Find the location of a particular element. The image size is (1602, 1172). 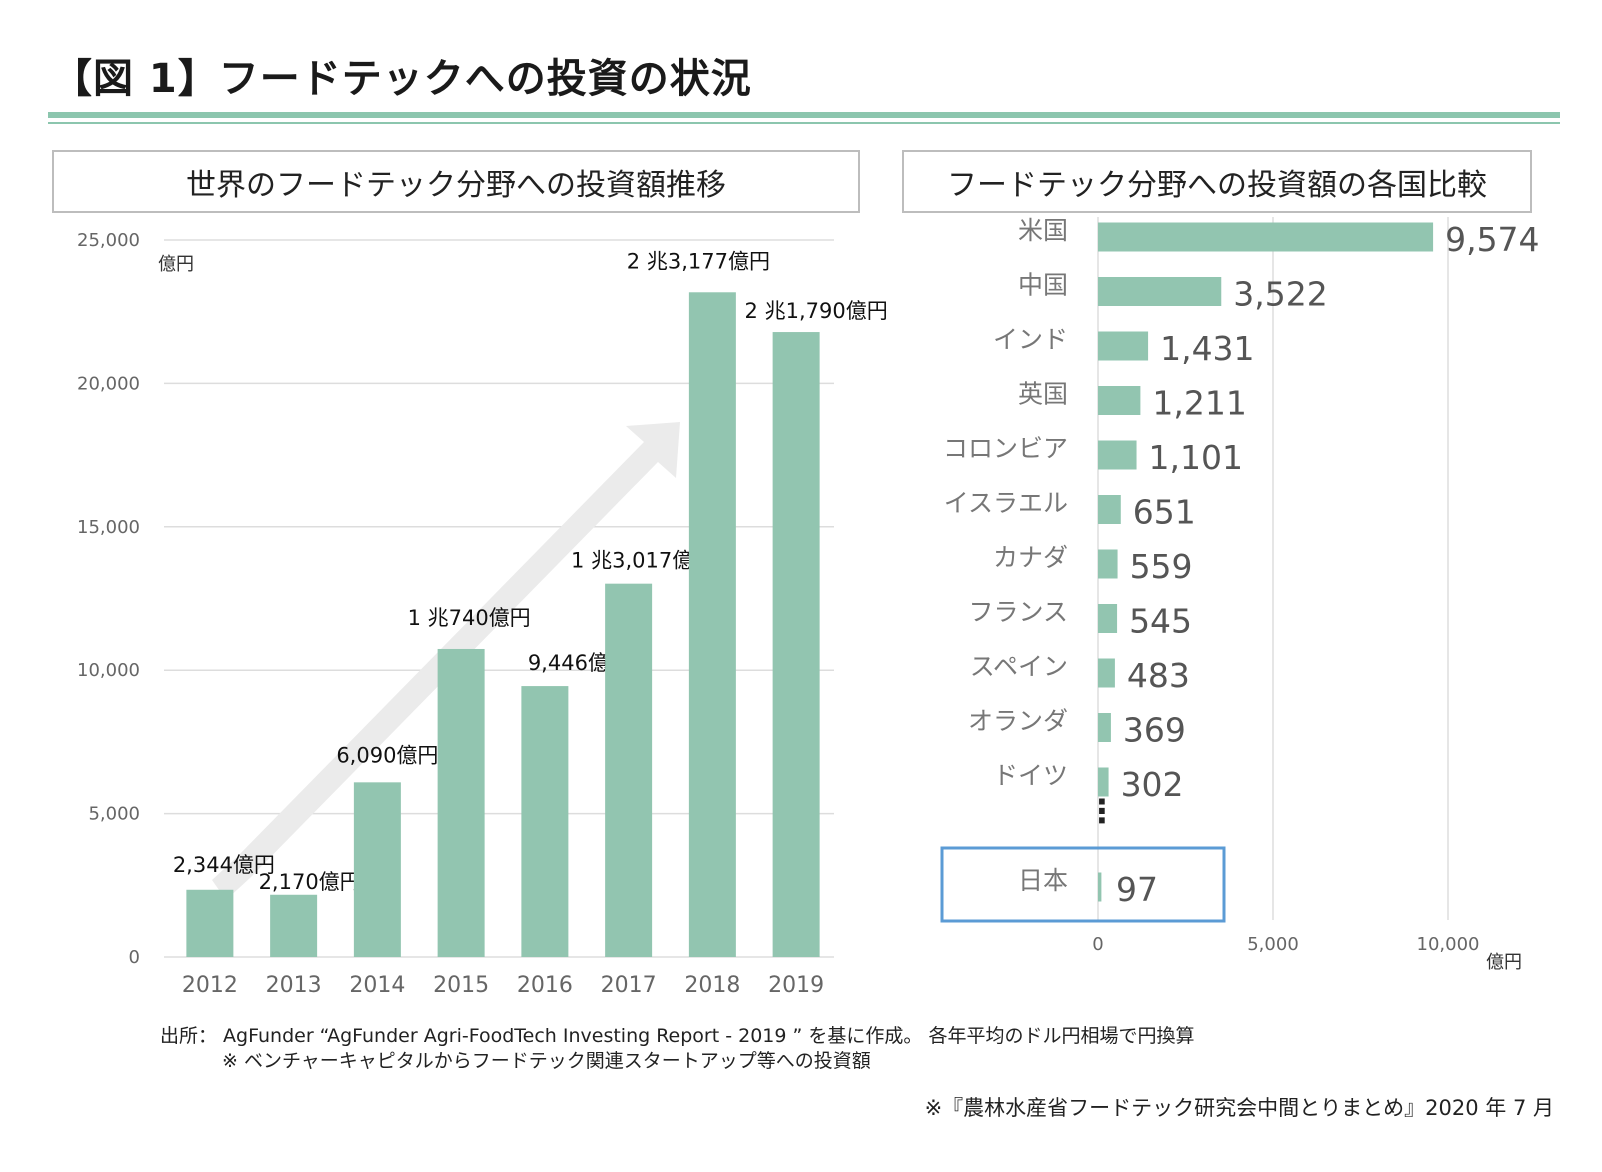

bar-2012 is located at coordinates (210, 923).